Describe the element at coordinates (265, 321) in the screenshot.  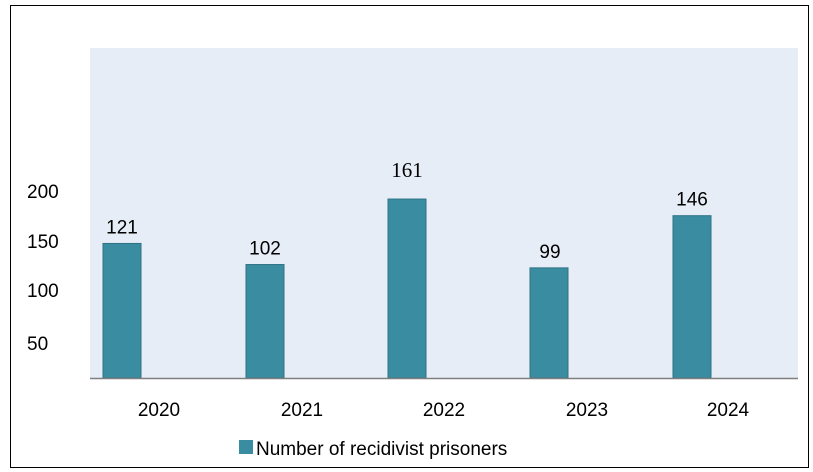
I see `bar-2021` at that location.